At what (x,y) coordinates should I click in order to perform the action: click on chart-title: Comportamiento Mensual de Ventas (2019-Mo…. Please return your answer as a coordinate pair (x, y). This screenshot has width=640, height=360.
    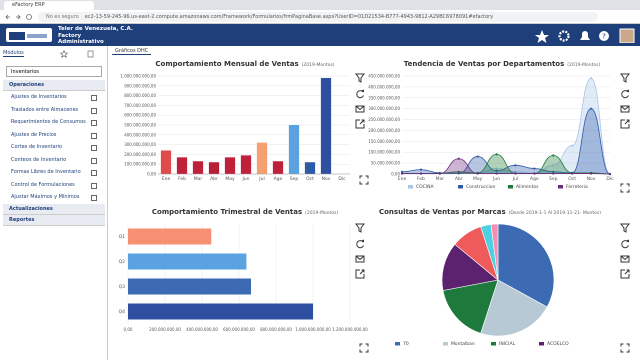
    Looking at the image, I should click on (244, 64).